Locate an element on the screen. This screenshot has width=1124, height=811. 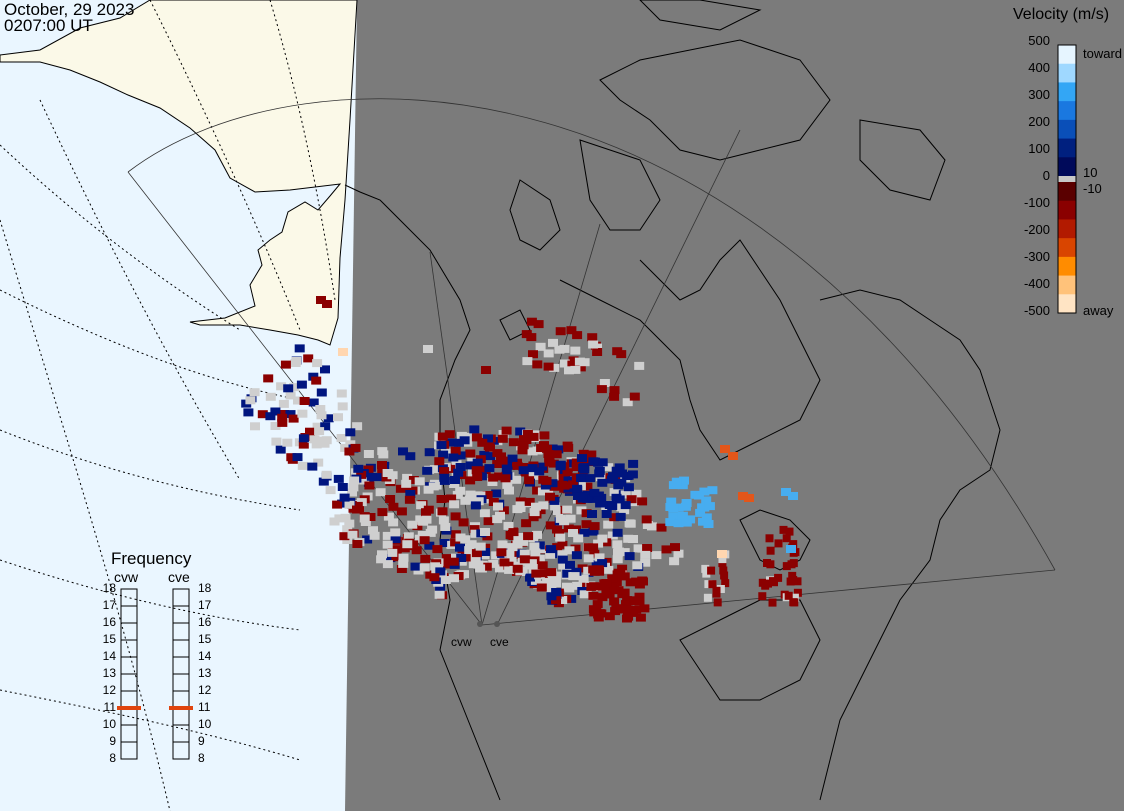
legend-toward-label: toward is located at coordinates (1103, 53).